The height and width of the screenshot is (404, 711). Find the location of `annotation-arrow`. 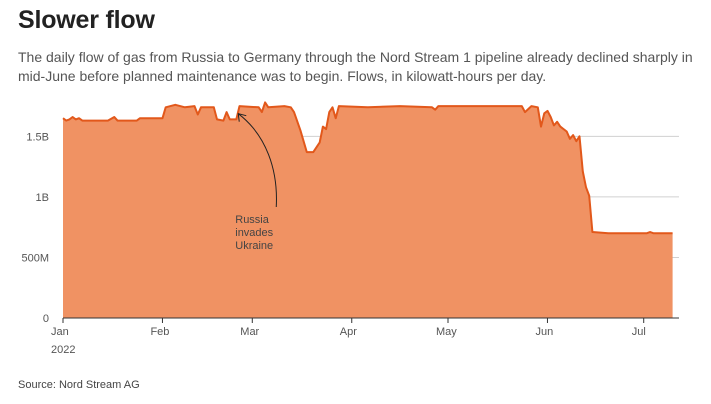

annotation-arrow is located at coordinates (257, 160).